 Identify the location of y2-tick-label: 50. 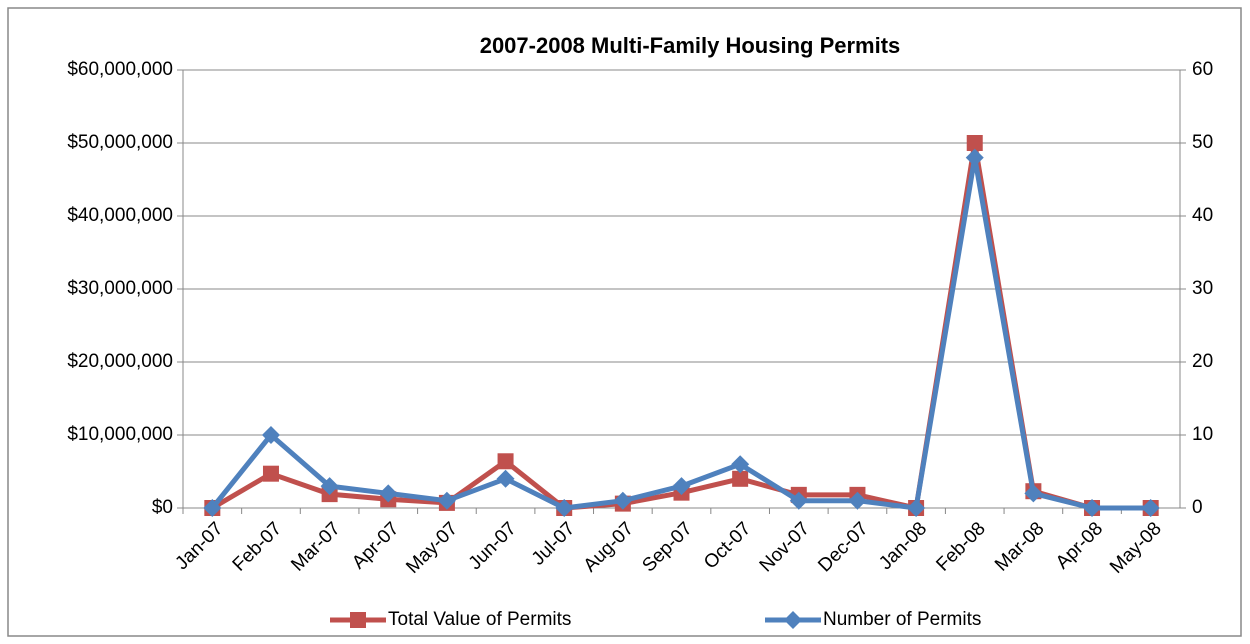
(1202, 142).